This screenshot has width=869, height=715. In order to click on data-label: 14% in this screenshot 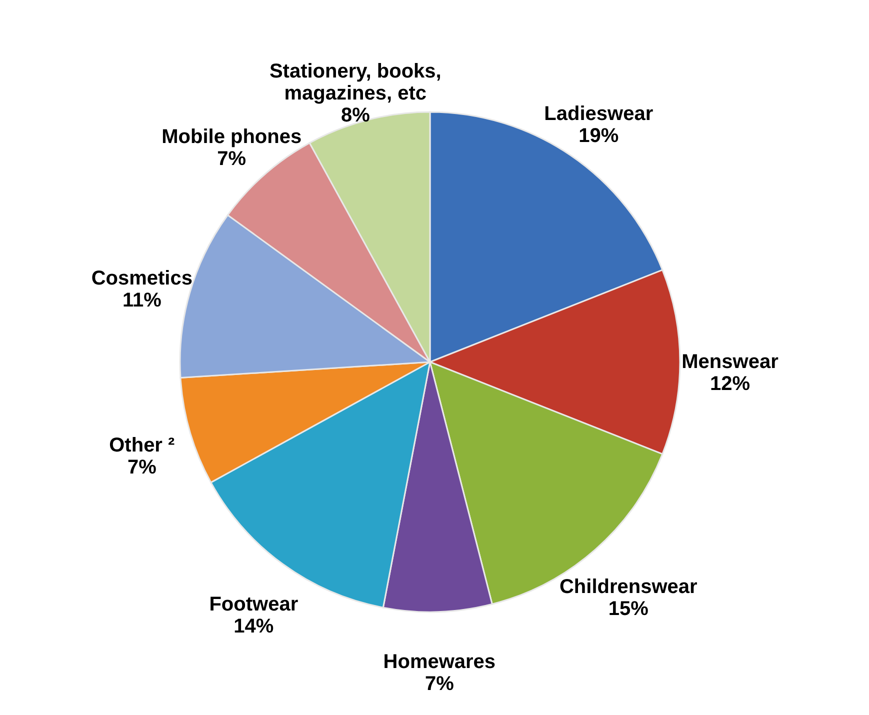, I will do `click(254, 627)`.